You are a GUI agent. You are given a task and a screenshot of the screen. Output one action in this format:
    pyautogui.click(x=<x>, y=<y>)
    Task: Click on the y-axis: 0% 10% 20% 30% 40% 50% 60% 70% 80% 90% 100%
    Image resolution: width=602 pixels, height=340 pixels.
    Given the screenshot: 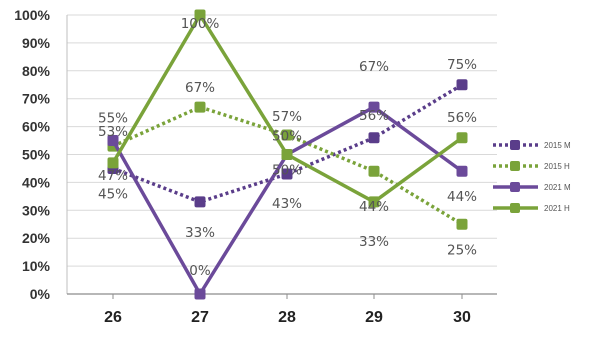 What is the action you would take?
    pyautogui.click(x=41, y=154)
    